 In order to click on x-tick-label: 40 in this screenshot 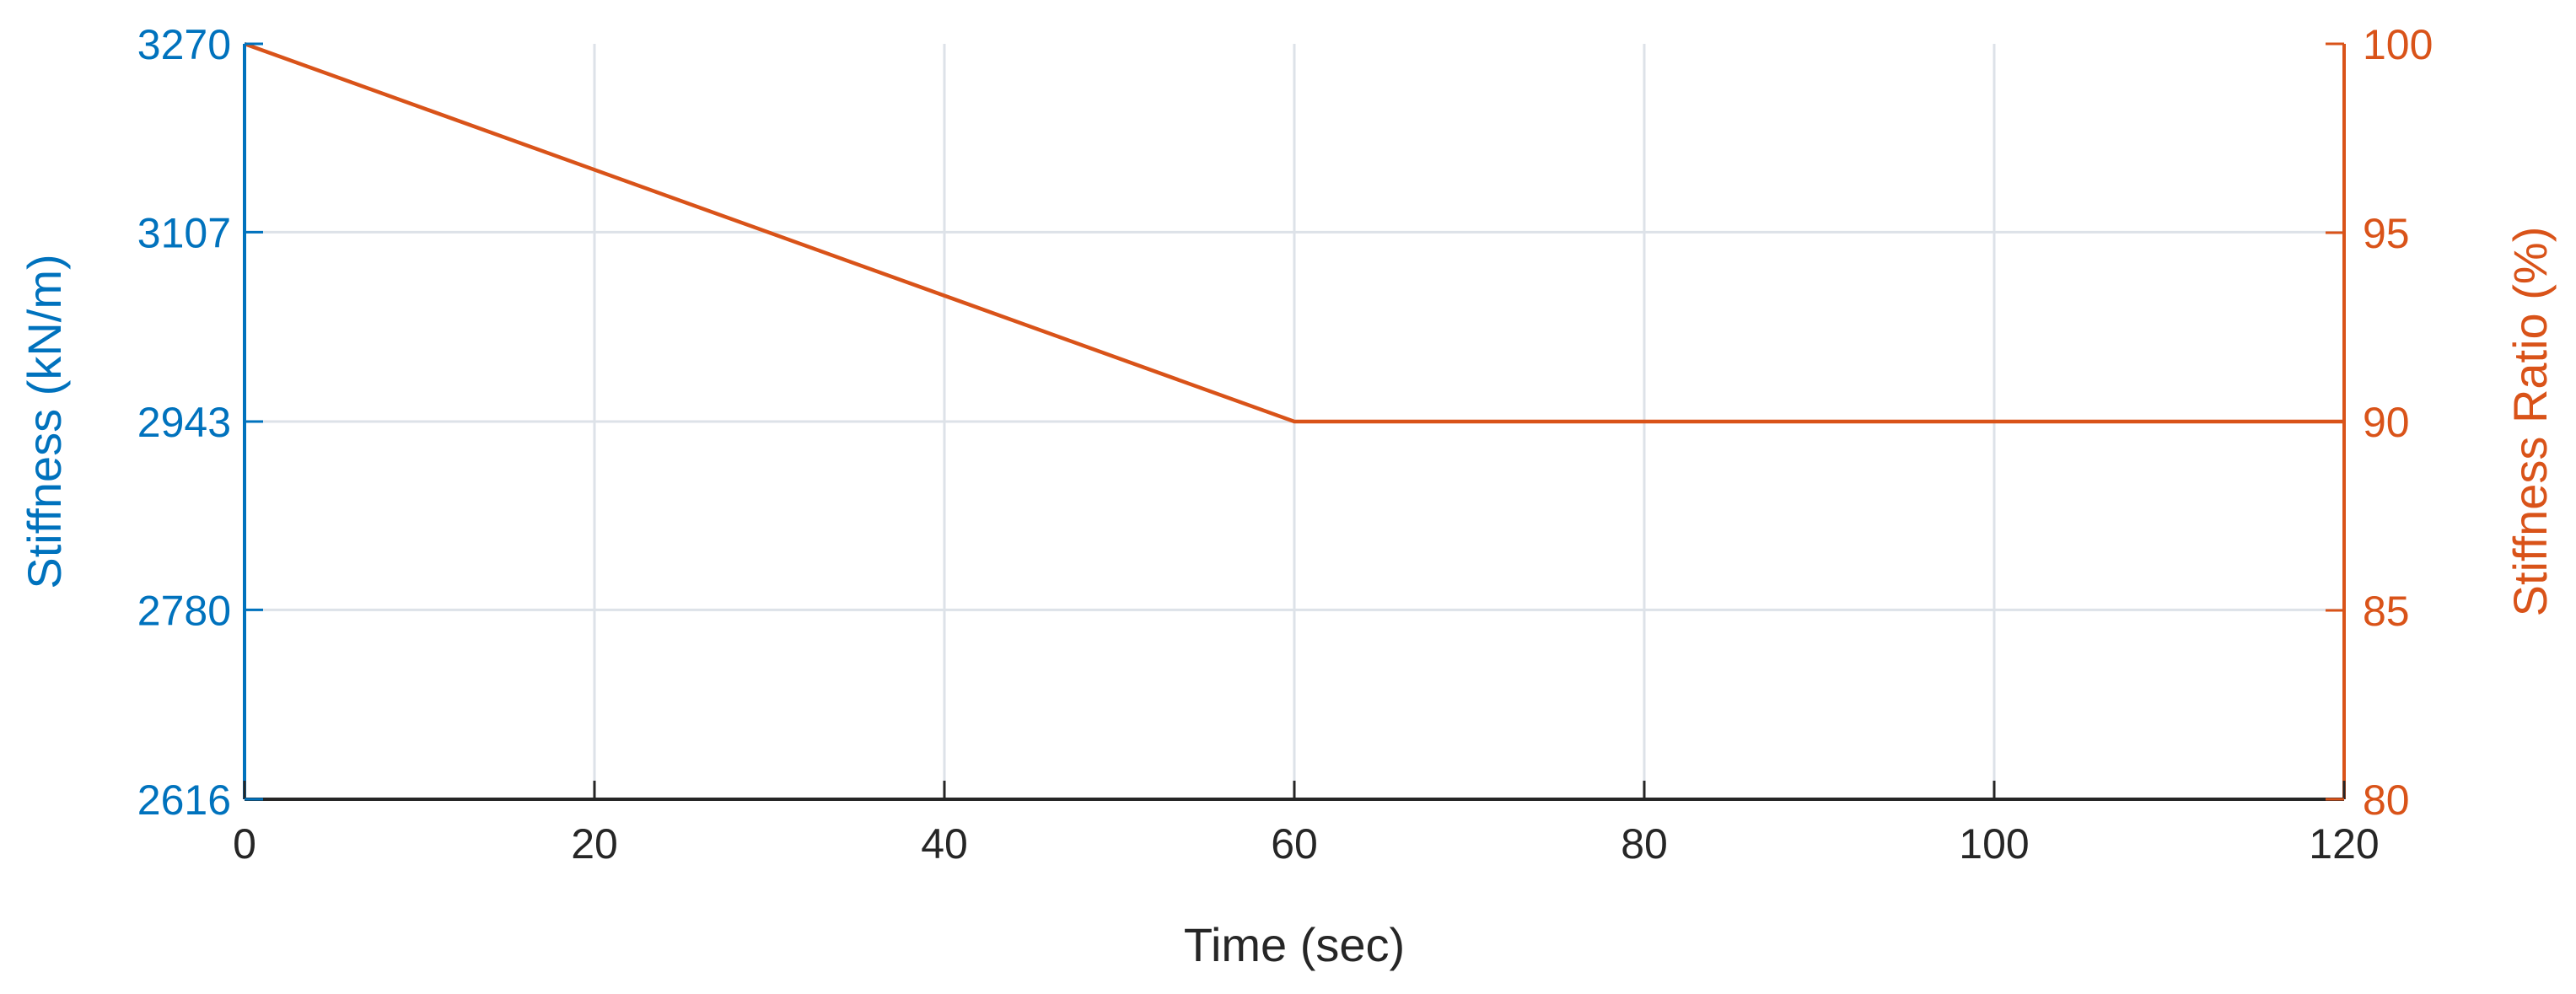, I will do `click(944, 844)`.